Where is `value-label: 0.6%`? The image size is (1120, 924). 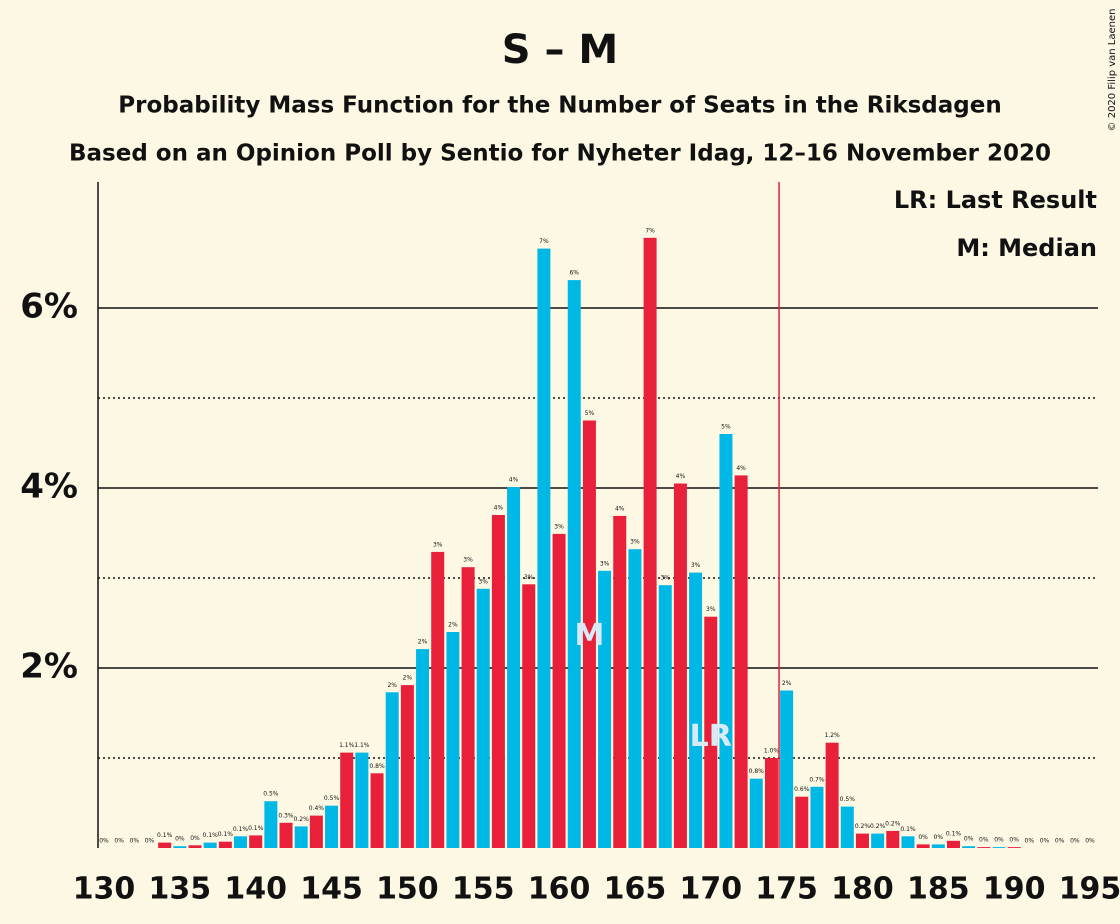
value-label: 0.6% is located at coordinates (802, 789).